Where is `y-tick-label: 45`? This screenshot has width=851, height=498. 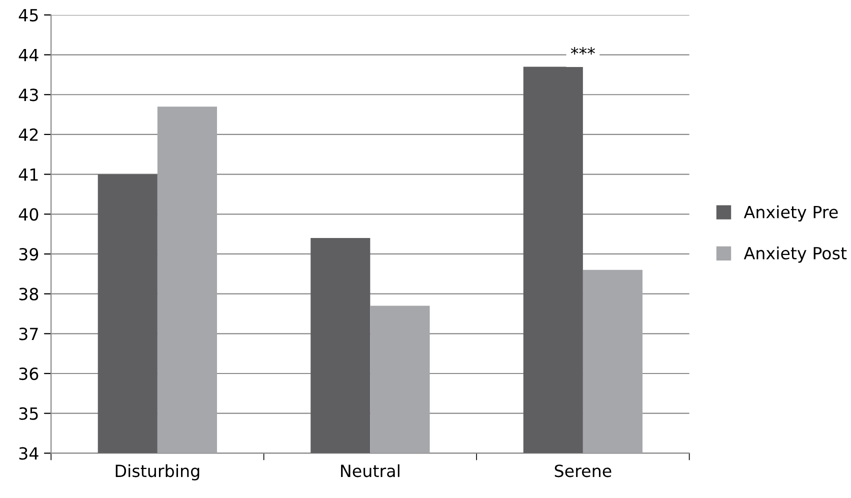 y-tick-label: 45 is located at coordinates (28, 15).